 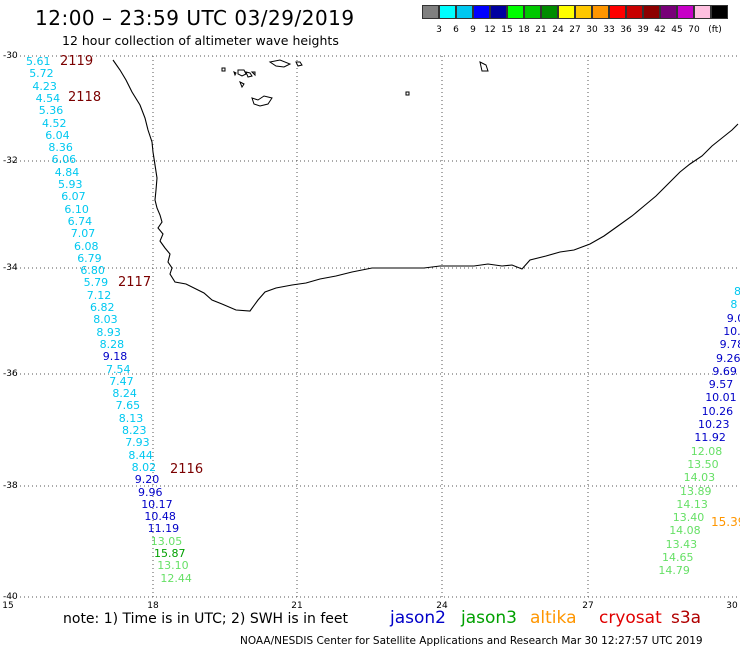 What do you see at coordinates (588, 606) in the screenshot?
I see `longitude-label: 27` at bounding box center [588, 606].